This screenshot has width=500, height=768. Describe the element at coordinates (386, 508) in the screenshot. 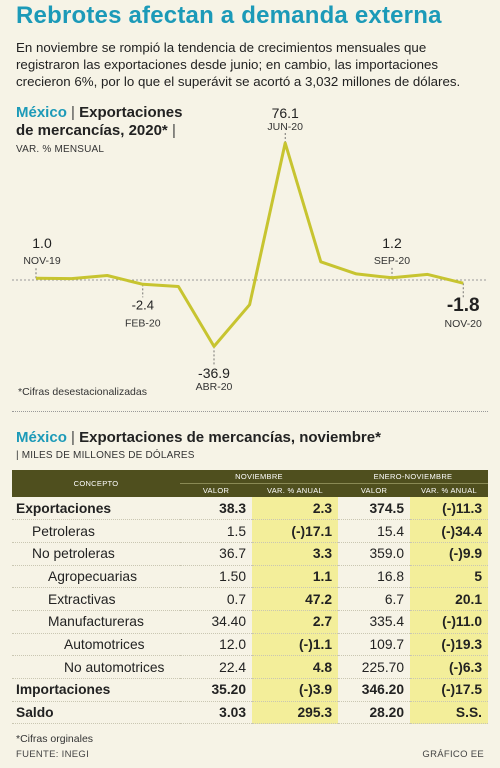

I see `row-enero-nov-valor: 374.5` at that location.